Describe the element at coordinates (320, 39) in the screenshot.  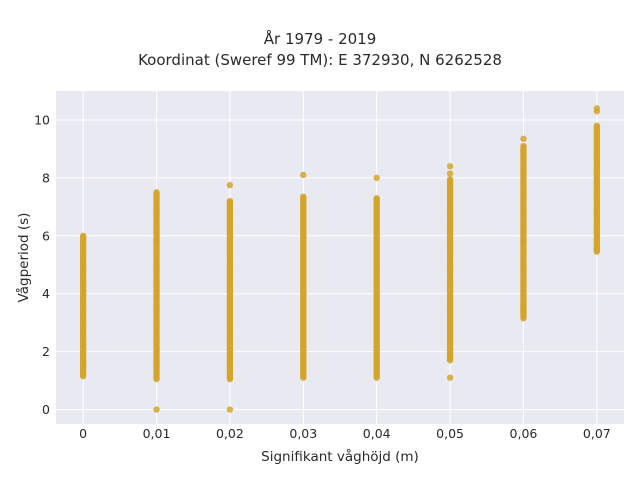
I see `chart-title-line-1: År 1979 - 2019` at that location.